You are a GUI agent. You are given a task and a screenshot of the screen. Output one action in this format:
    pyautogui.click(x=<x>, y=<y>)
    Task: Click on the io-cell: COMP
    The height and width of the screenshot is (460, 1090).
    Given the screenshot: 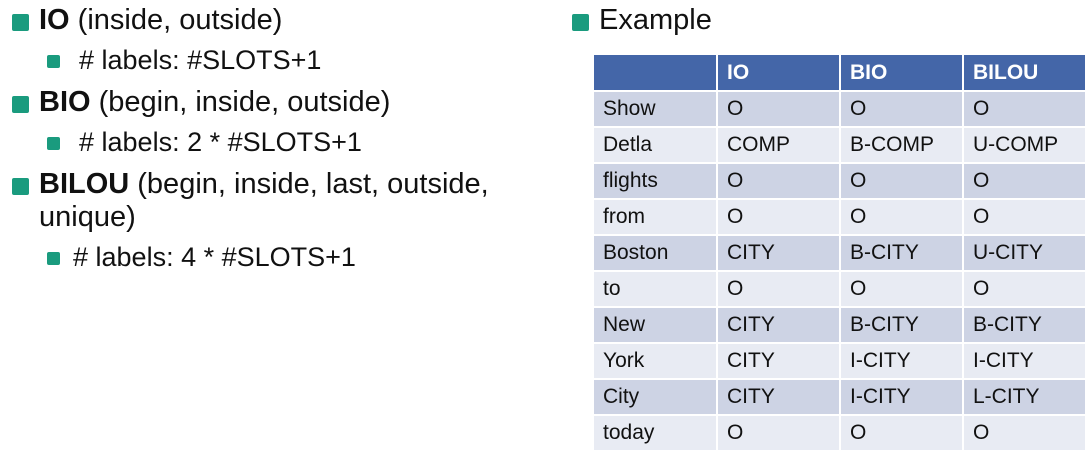 What is the action you would take?
    pyautogui.click(x=779, y=145)
    